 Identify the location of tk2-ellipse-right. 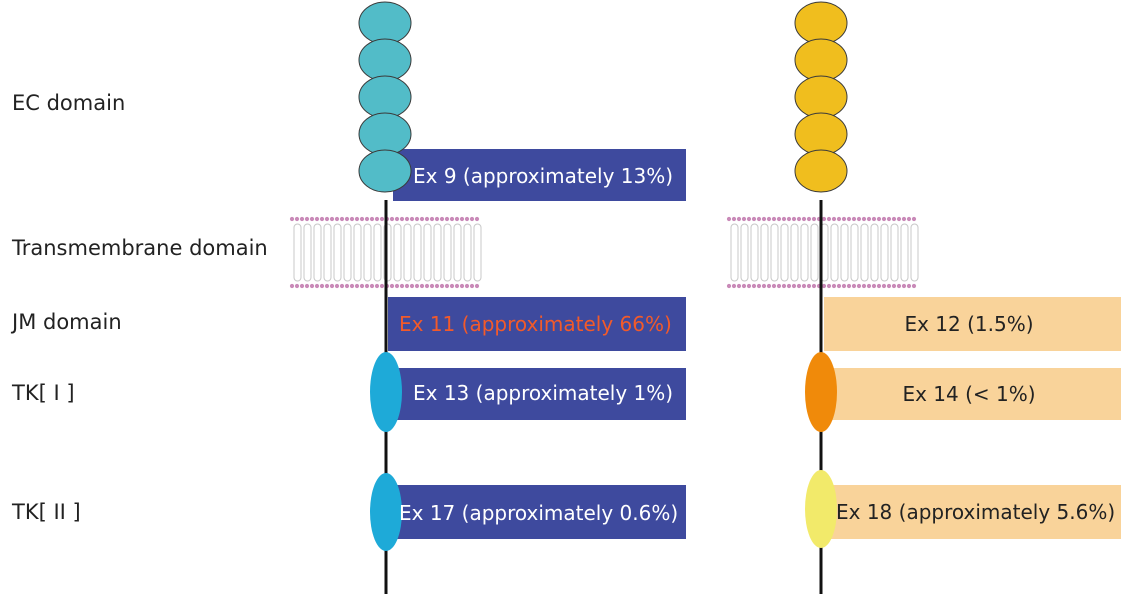
(821, 509).